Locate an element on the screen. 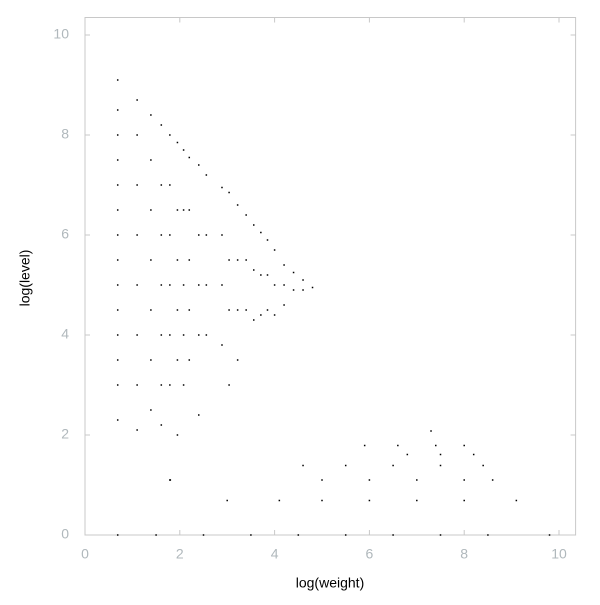 This screenshot has width=600, height=605. y-tick-label: 10 is located at coordinates (61, 34).